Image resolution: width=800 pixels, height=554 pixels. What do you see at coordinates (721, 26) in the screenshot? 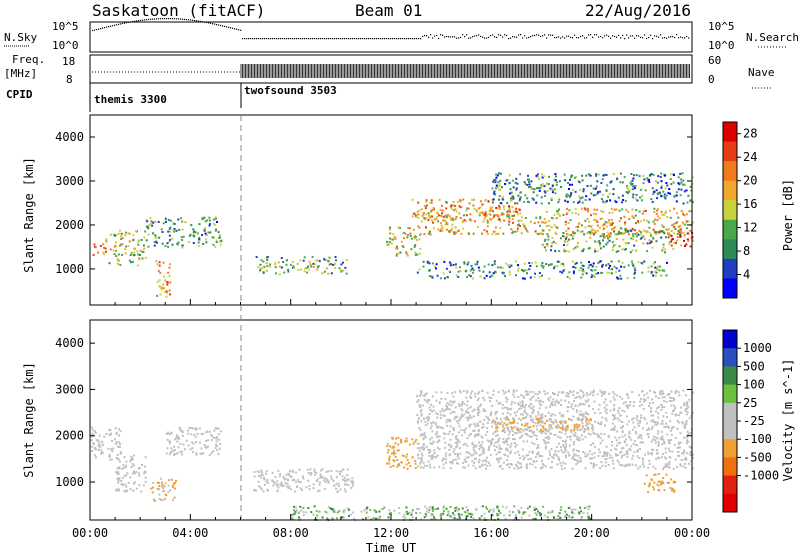
I see `nsearch-tick-top: 10^5` at bounding box center [721, 26].